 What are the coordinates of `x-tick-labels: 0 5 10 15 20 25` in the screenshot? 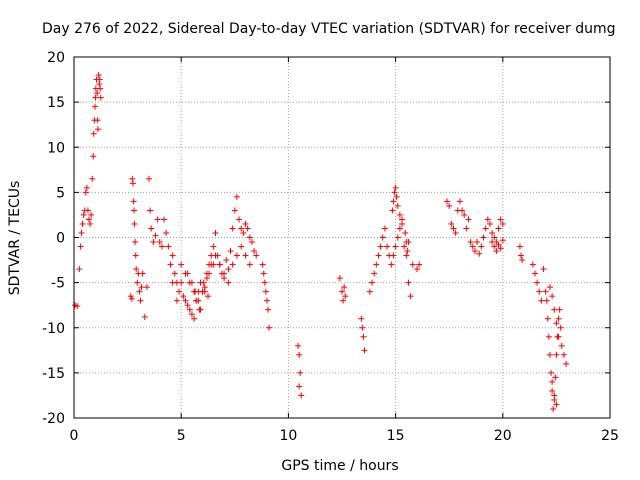 It's located at (344, 436).